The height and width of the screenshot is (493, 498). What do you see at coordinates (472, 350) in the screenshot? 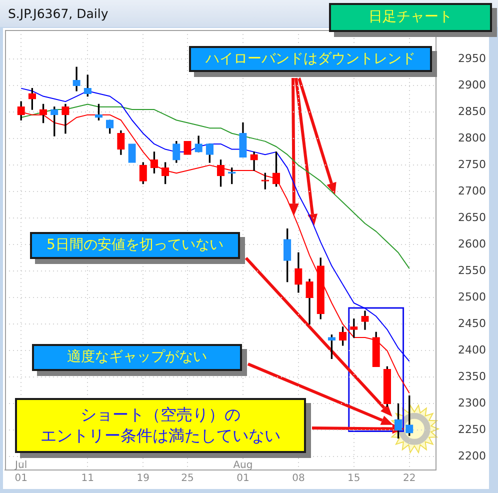
I see `y-tick-label: 2400` at bounding box center [472, 350].